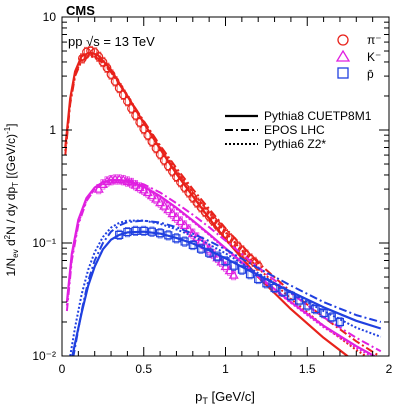  I want to click on y-tick-label: 10, so click(50, 17).